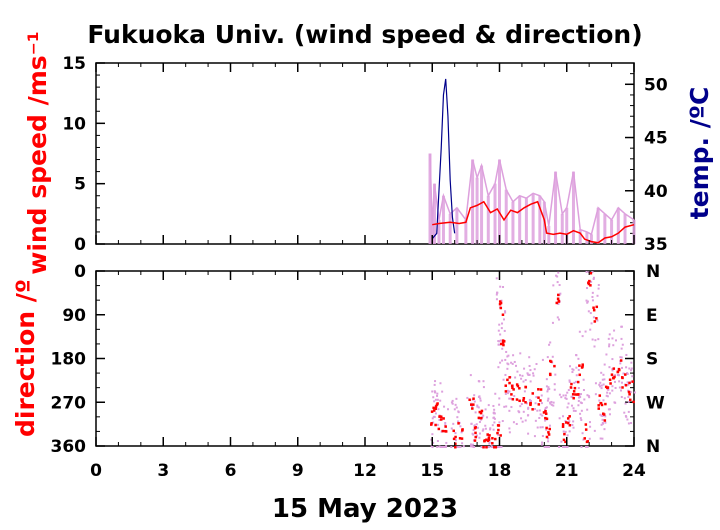 The image size is (720, 530). I want to click on dir-compass-label: W, so click(655, 403).